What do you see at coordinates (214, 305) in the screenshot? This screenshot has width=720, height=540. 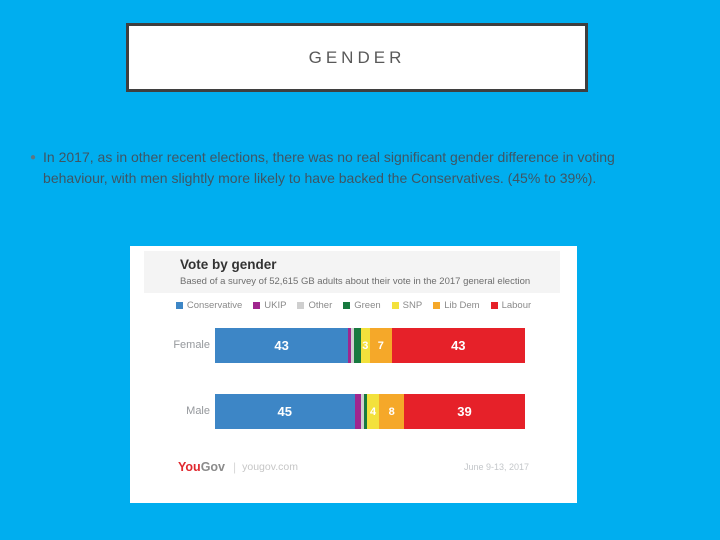 I see `legend-label: Conservative` at bounding box center [214, 305].